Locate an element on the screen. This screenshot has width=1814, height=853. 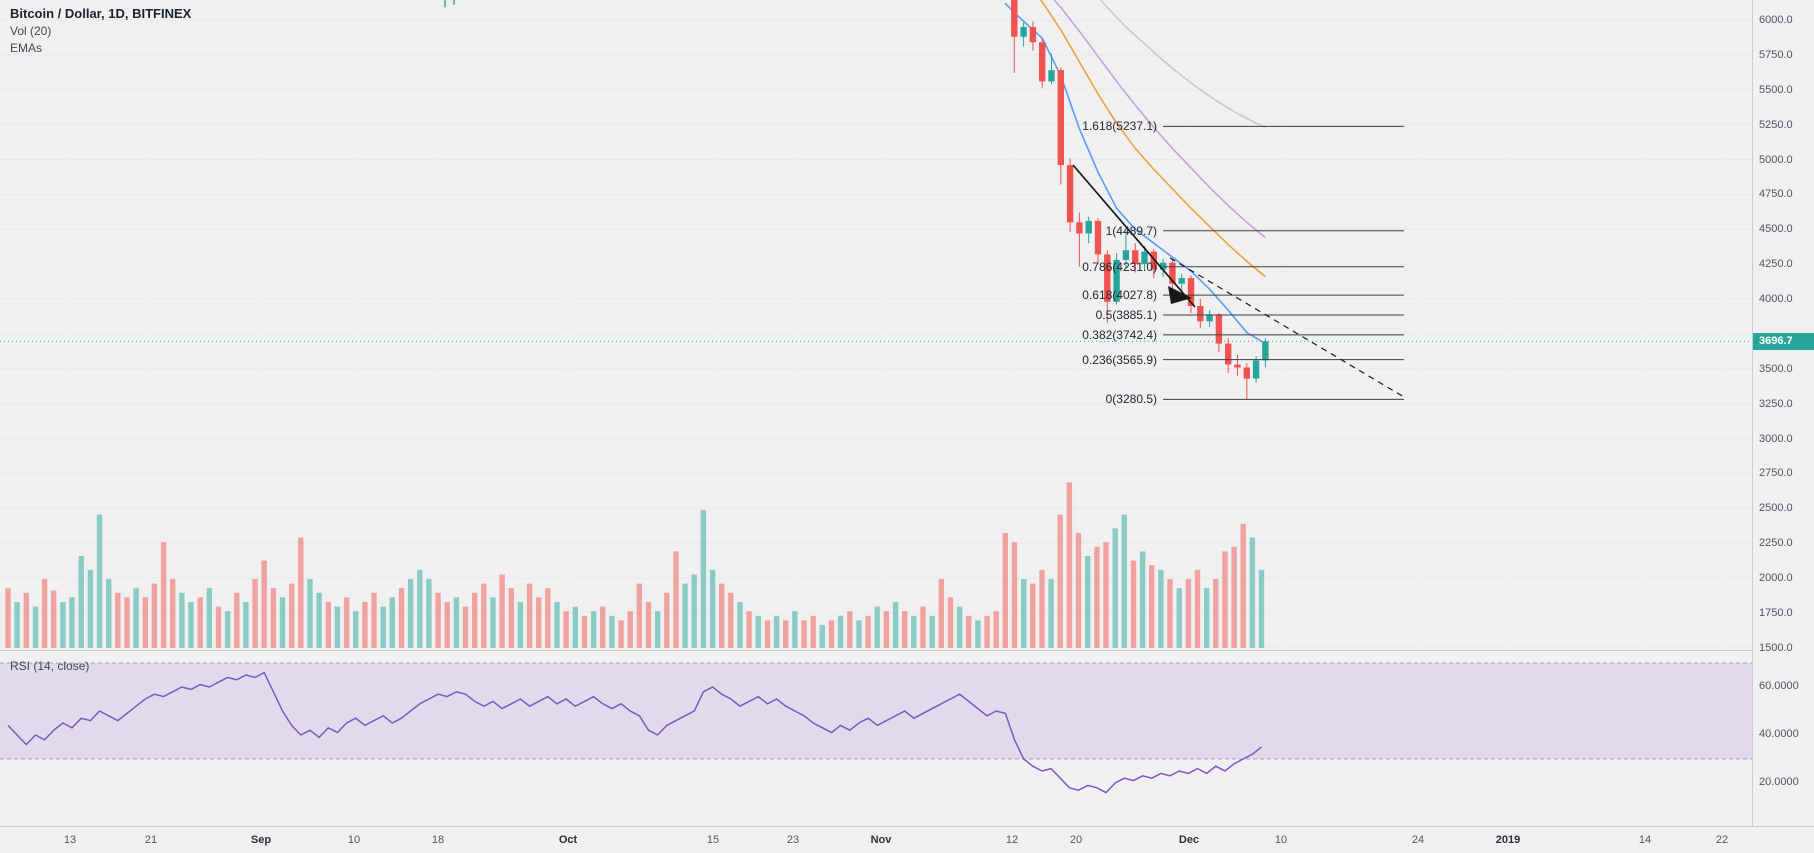
trendline is located at coordinates (1134, 236).